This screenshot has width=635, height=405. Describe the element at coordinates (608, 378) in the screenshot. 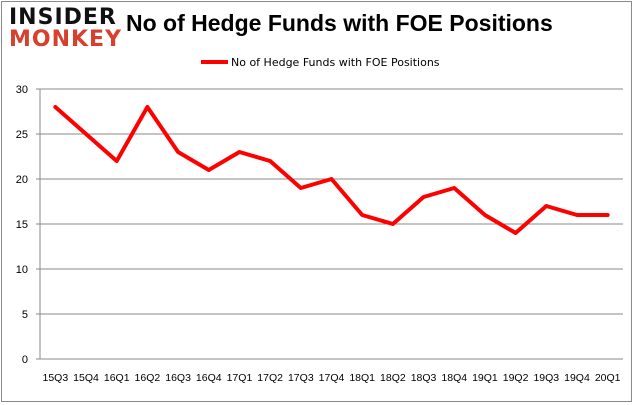

I see `x-tick-label: 20Q1` at that location.